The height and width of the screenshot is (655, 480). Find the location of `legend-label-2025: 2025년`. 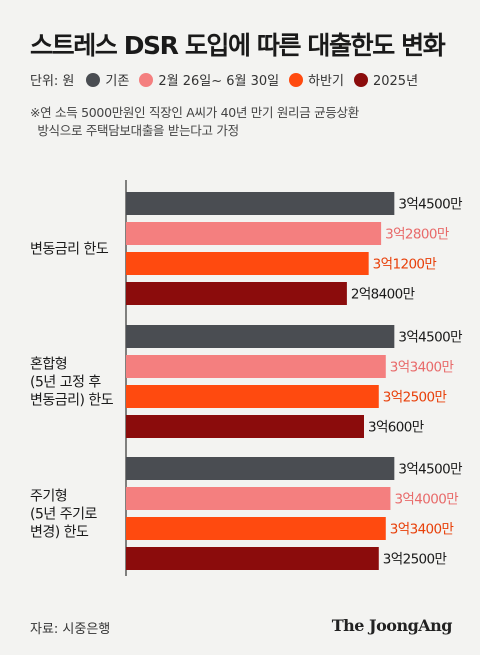

legend-label-2025: 2025년 is located at coordinates (395, 81).